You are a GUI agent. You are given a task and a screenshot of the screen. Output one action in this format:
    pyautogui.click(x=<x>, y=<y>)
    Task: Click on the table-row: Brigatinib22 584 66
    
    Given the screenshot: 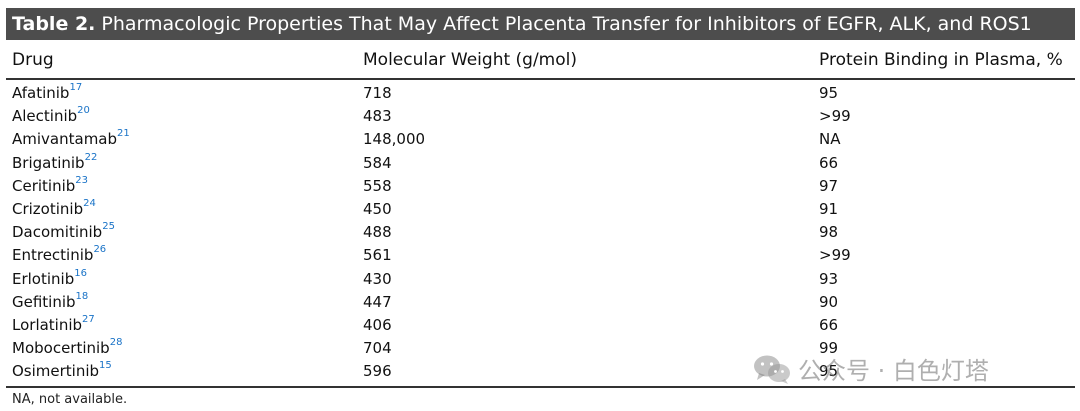 What is the action you would take?
    pyautogui.click(x=540, y=163)
    